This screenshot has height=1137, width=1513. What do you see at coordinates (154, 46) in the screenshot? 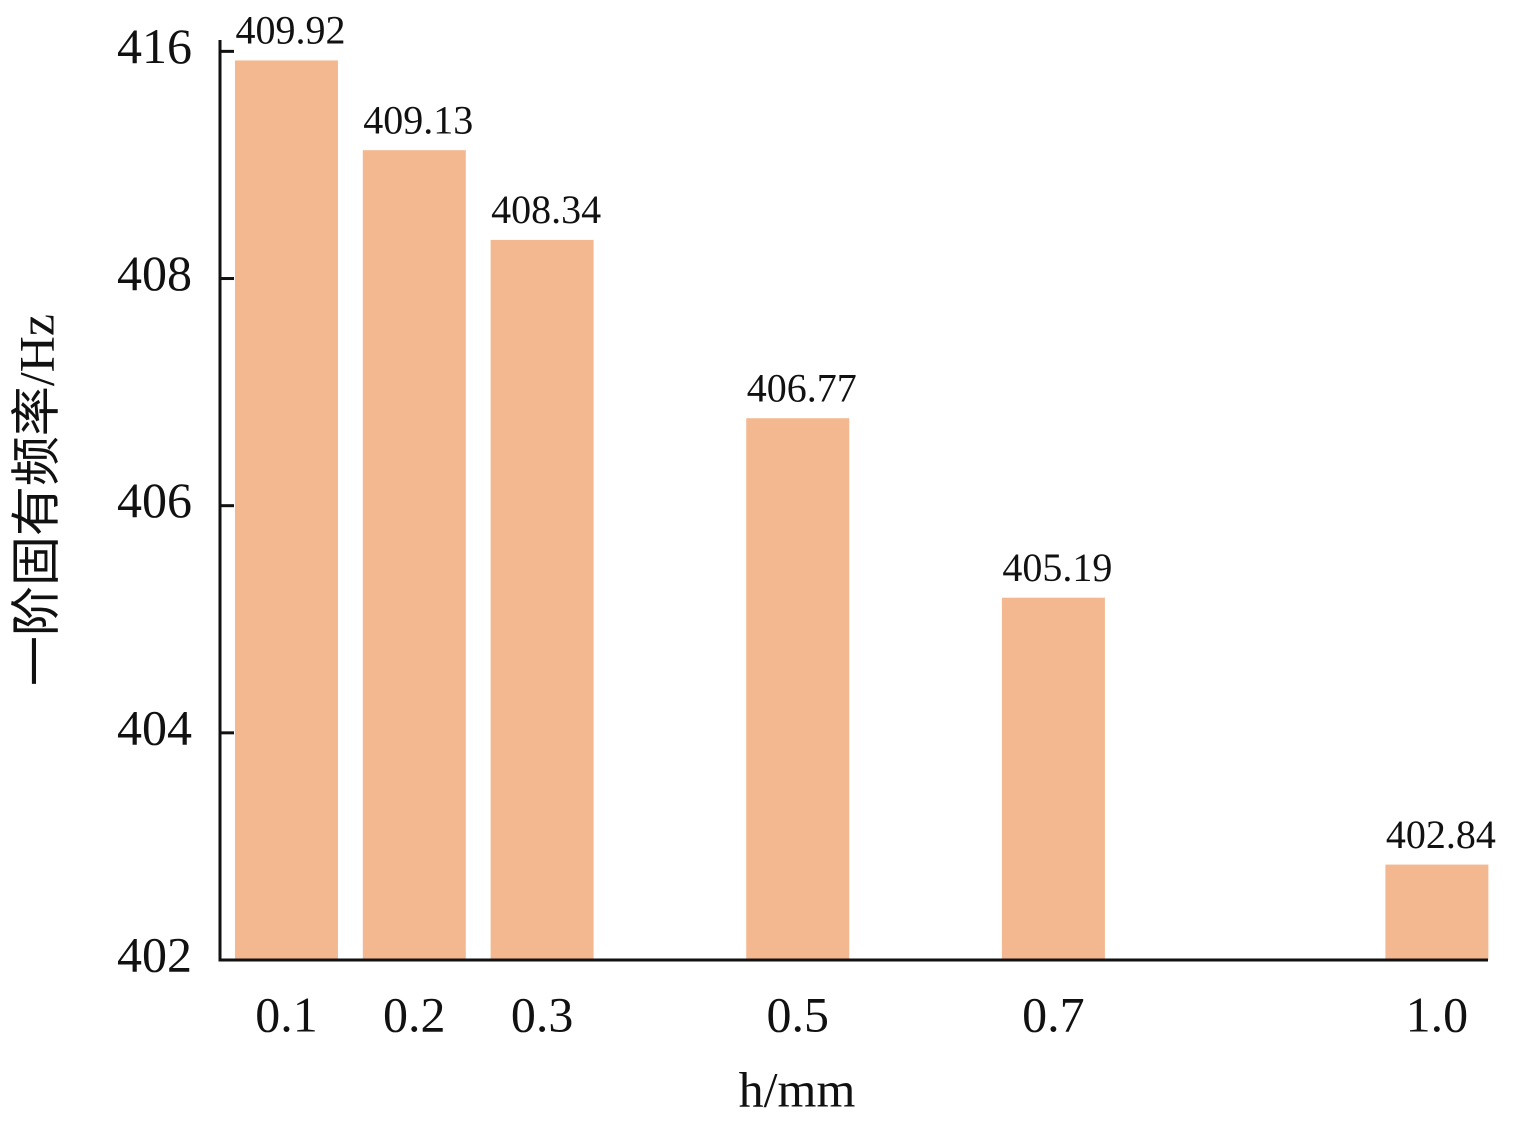
I see `y-tick-label: 416` at bounding box center [154, 46].